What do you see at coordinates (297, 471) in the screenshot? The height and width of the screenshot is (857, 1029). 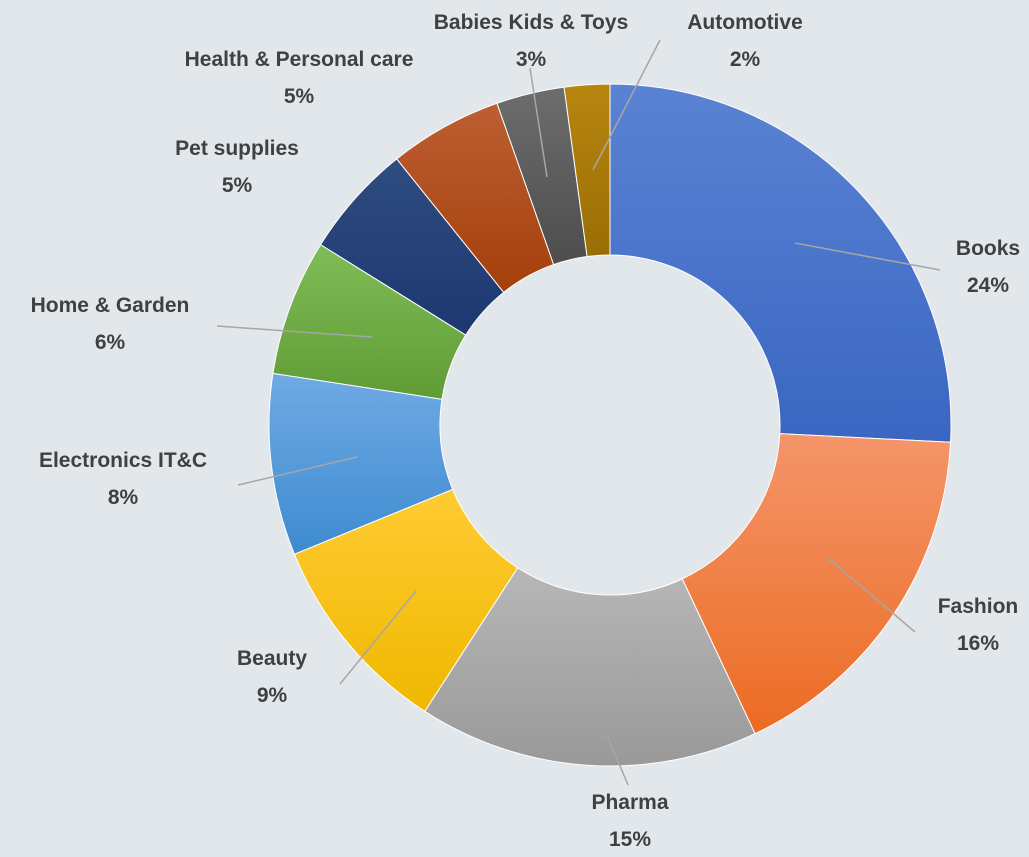 I see `leader-line-electronics-itandc` at bounding box center [297, 471].